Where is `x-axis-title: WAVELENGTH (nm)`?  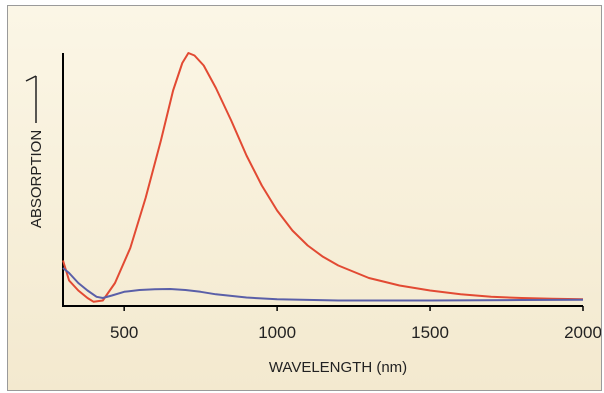 x-axis-title: WAVELENGTH (nm) is located at coordinates (338, 367).